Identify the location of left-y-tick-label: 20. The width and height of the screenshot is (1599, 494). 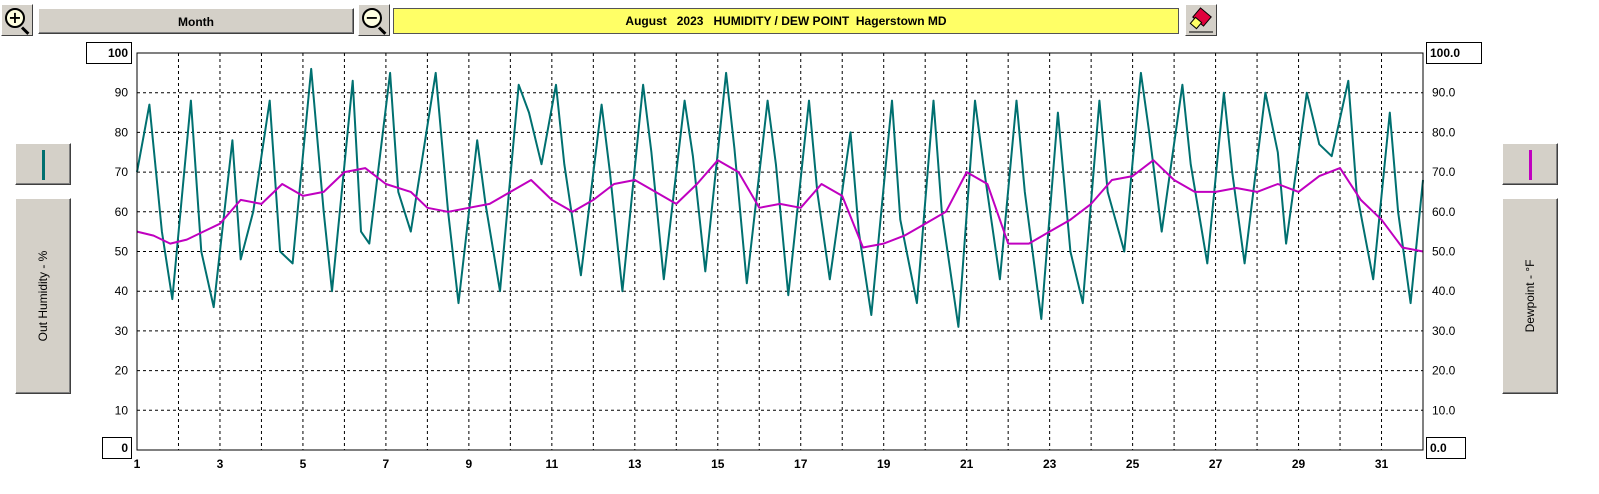
(122, 371).